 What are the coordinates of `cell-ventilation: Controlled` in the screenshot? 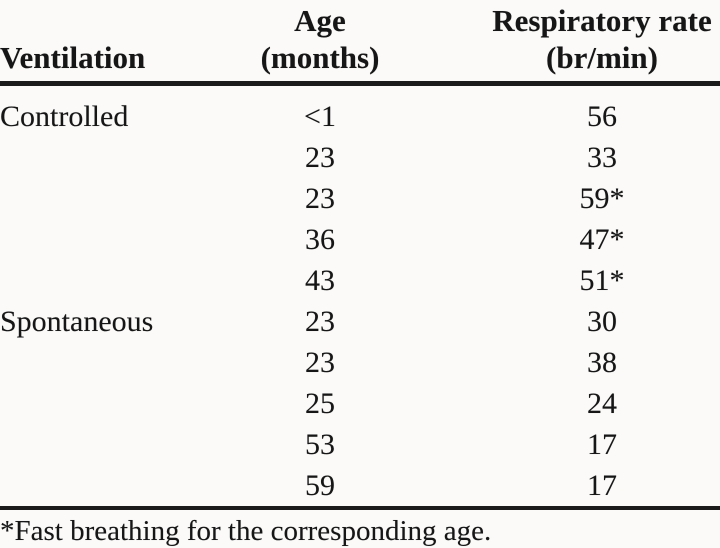 It's located at (64, 116).